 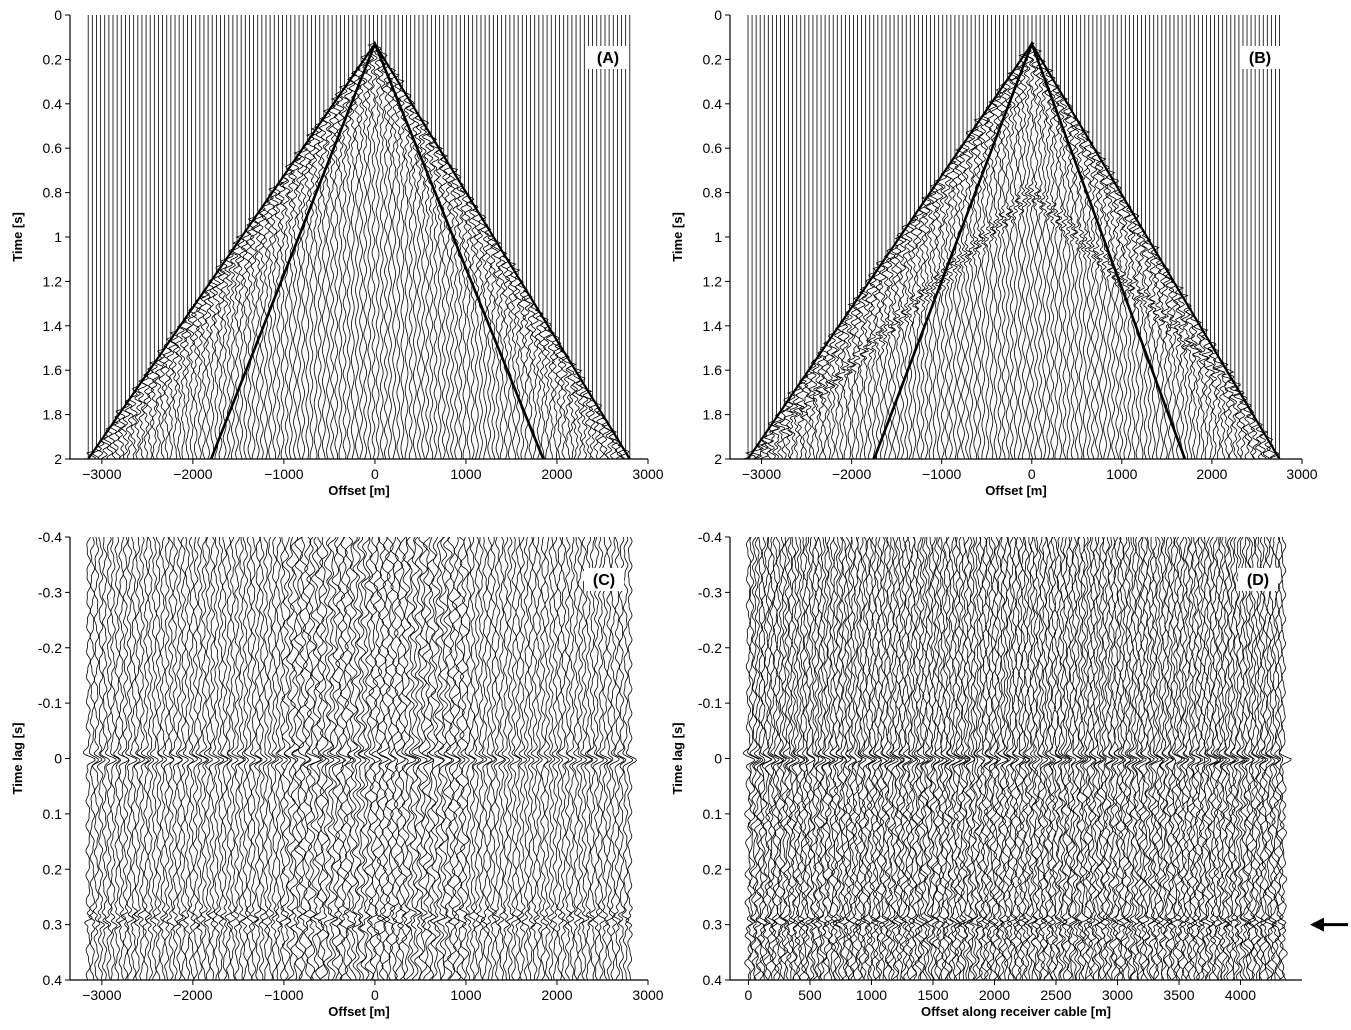 What do you see at coordinates (677, 237) in the screenshot?
I see `y-axis-label-b: Time [s]` at bounding box center [677, 237].